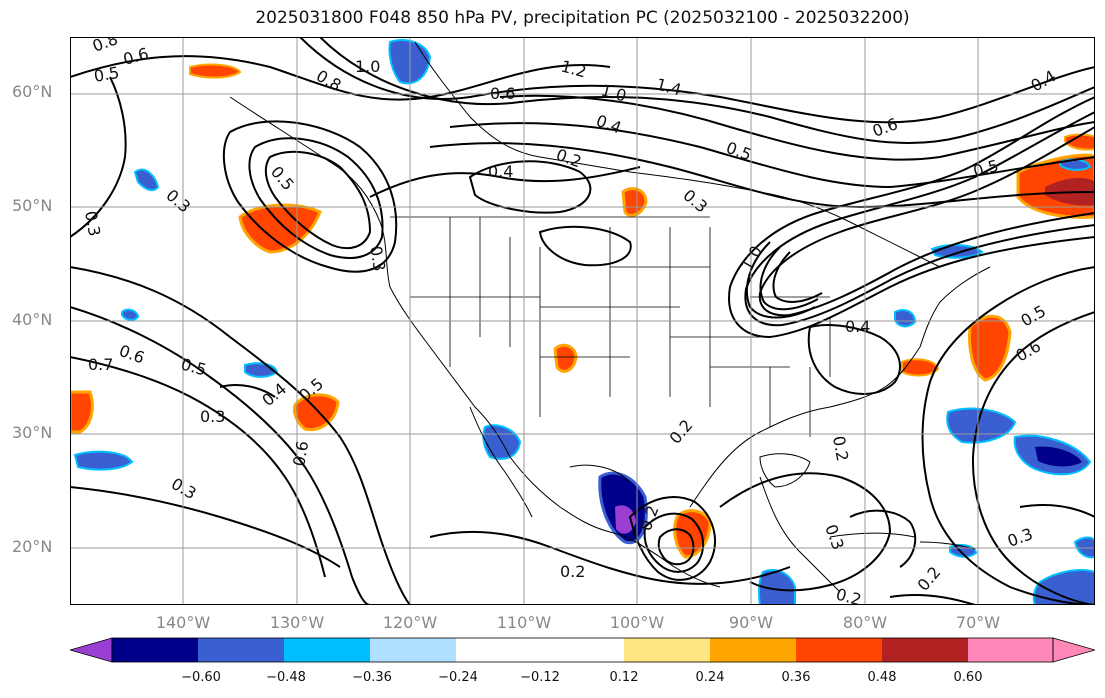 The width and height of the screenshot is (1105, 698). I want to click on lon-label: 140°W, so click(183, 622).